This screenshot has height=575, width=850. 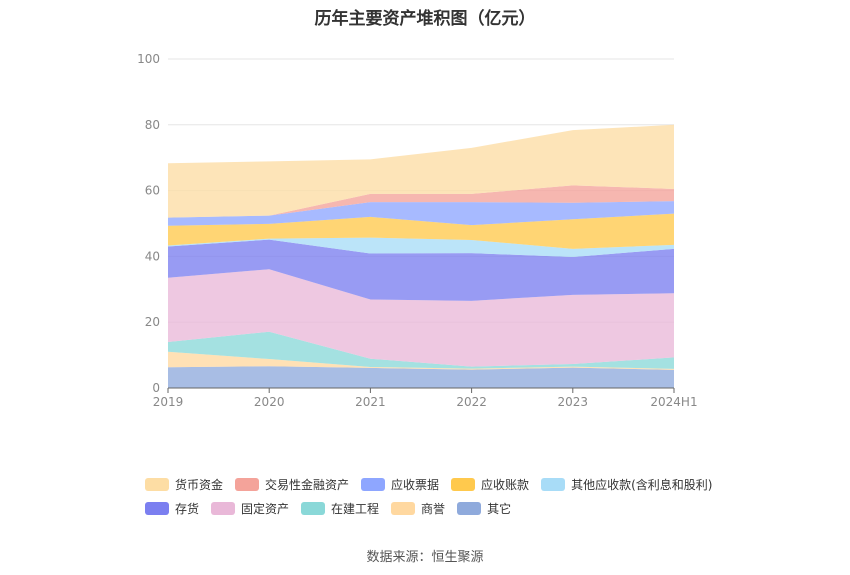 I want to click on legend-item: 固定资产, so click(x=250, y=508).